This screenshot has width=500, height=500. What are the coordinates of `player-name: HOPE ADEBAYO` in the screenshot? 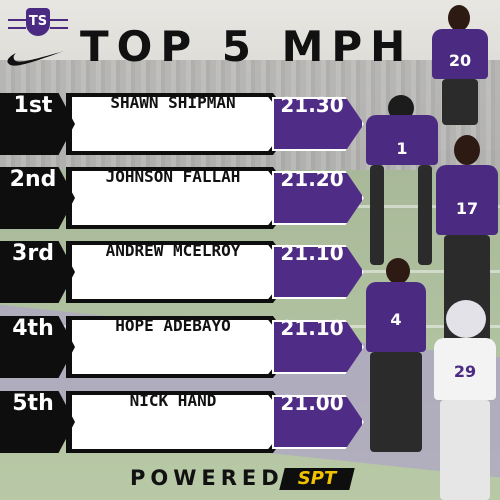 It's located at (173, 325).